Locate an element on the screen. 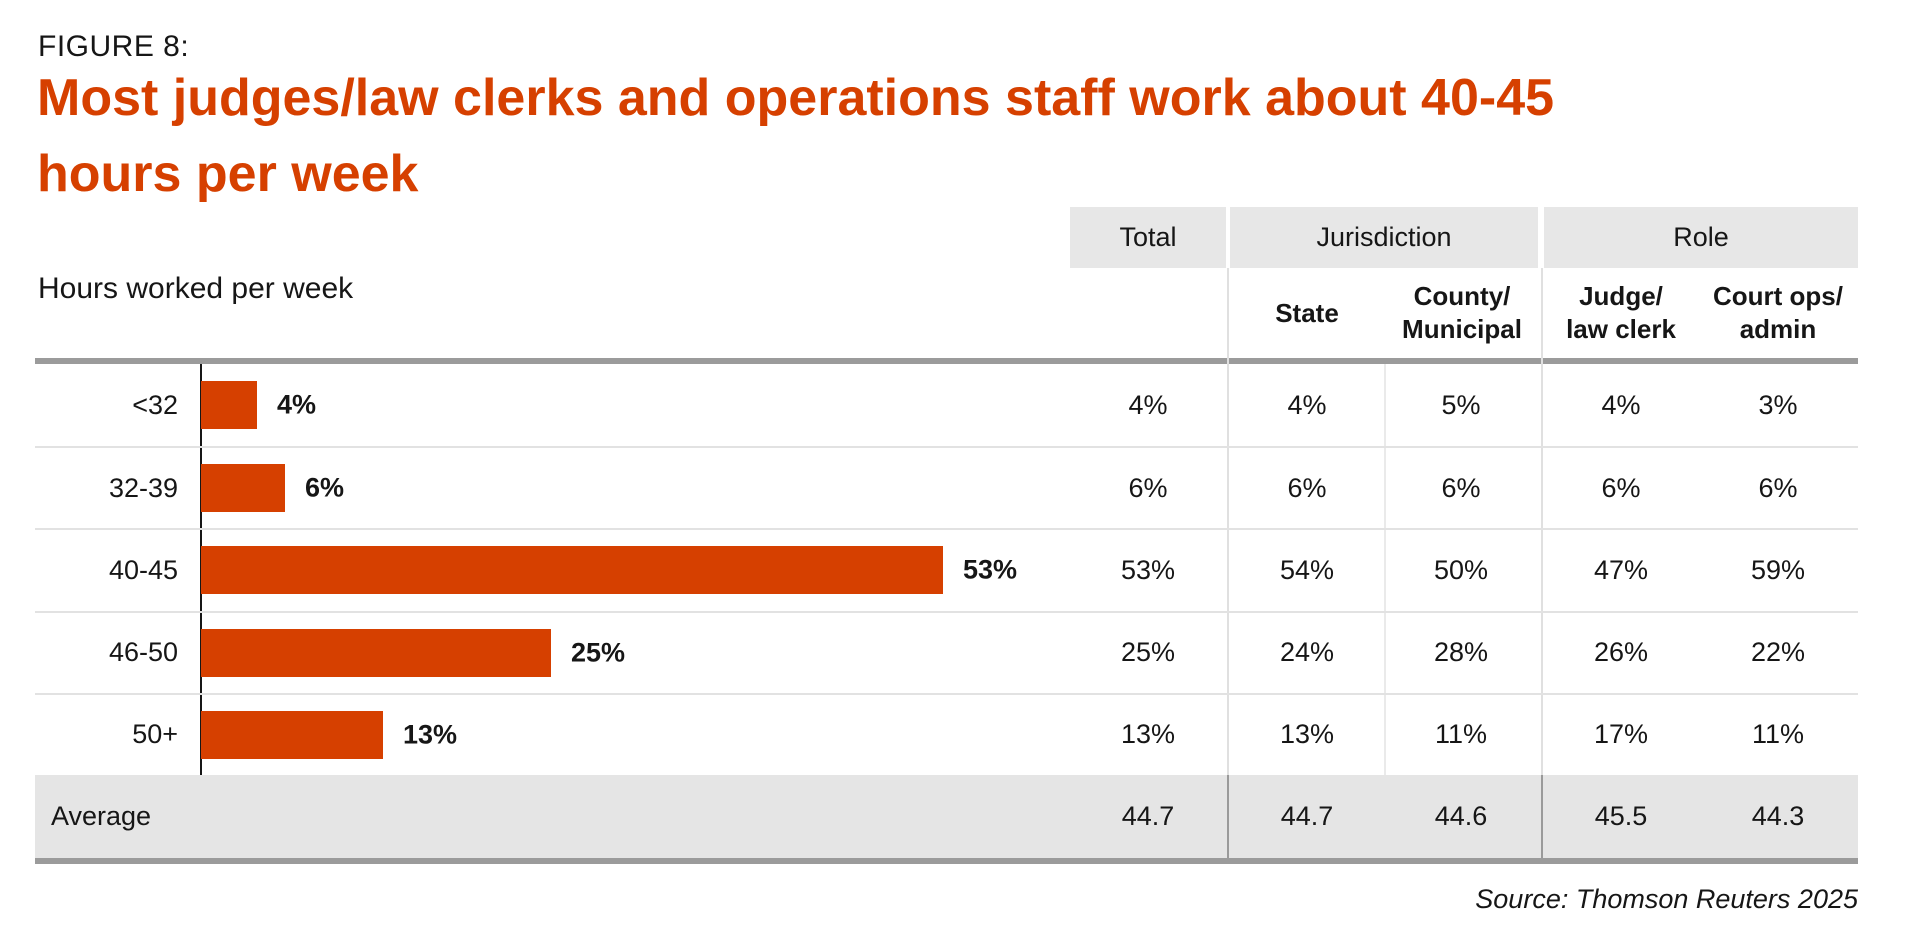 The height and width of the screenshot is (951, 1920). average-row: Average 44.7 44.7 44.6 45.5 44.3 is located at coordinates (946, 819).